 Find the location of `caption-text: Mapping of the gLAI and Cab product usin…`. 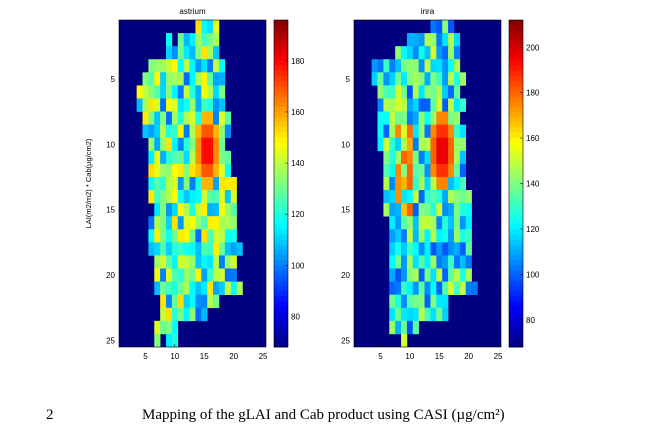

caption-text: Mapping of the gLAI and Cab product usin… is located at coordinates (323, 415).